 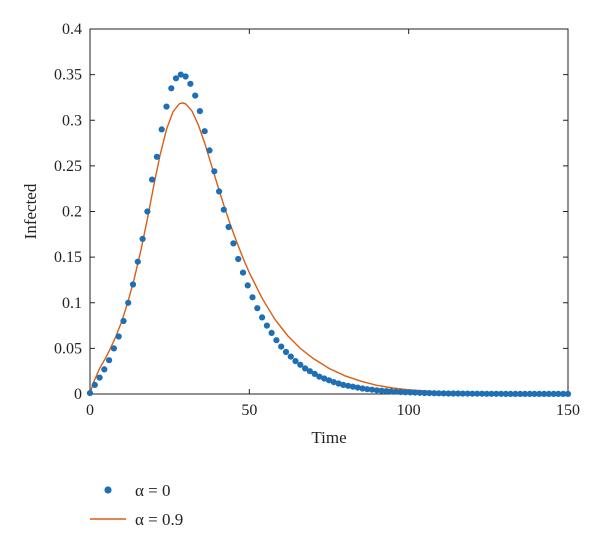 What do you see at coordinates (68, 166) in the screenshot?
I see `y-tick-label: 0.25` at bounding box center [68, 166].